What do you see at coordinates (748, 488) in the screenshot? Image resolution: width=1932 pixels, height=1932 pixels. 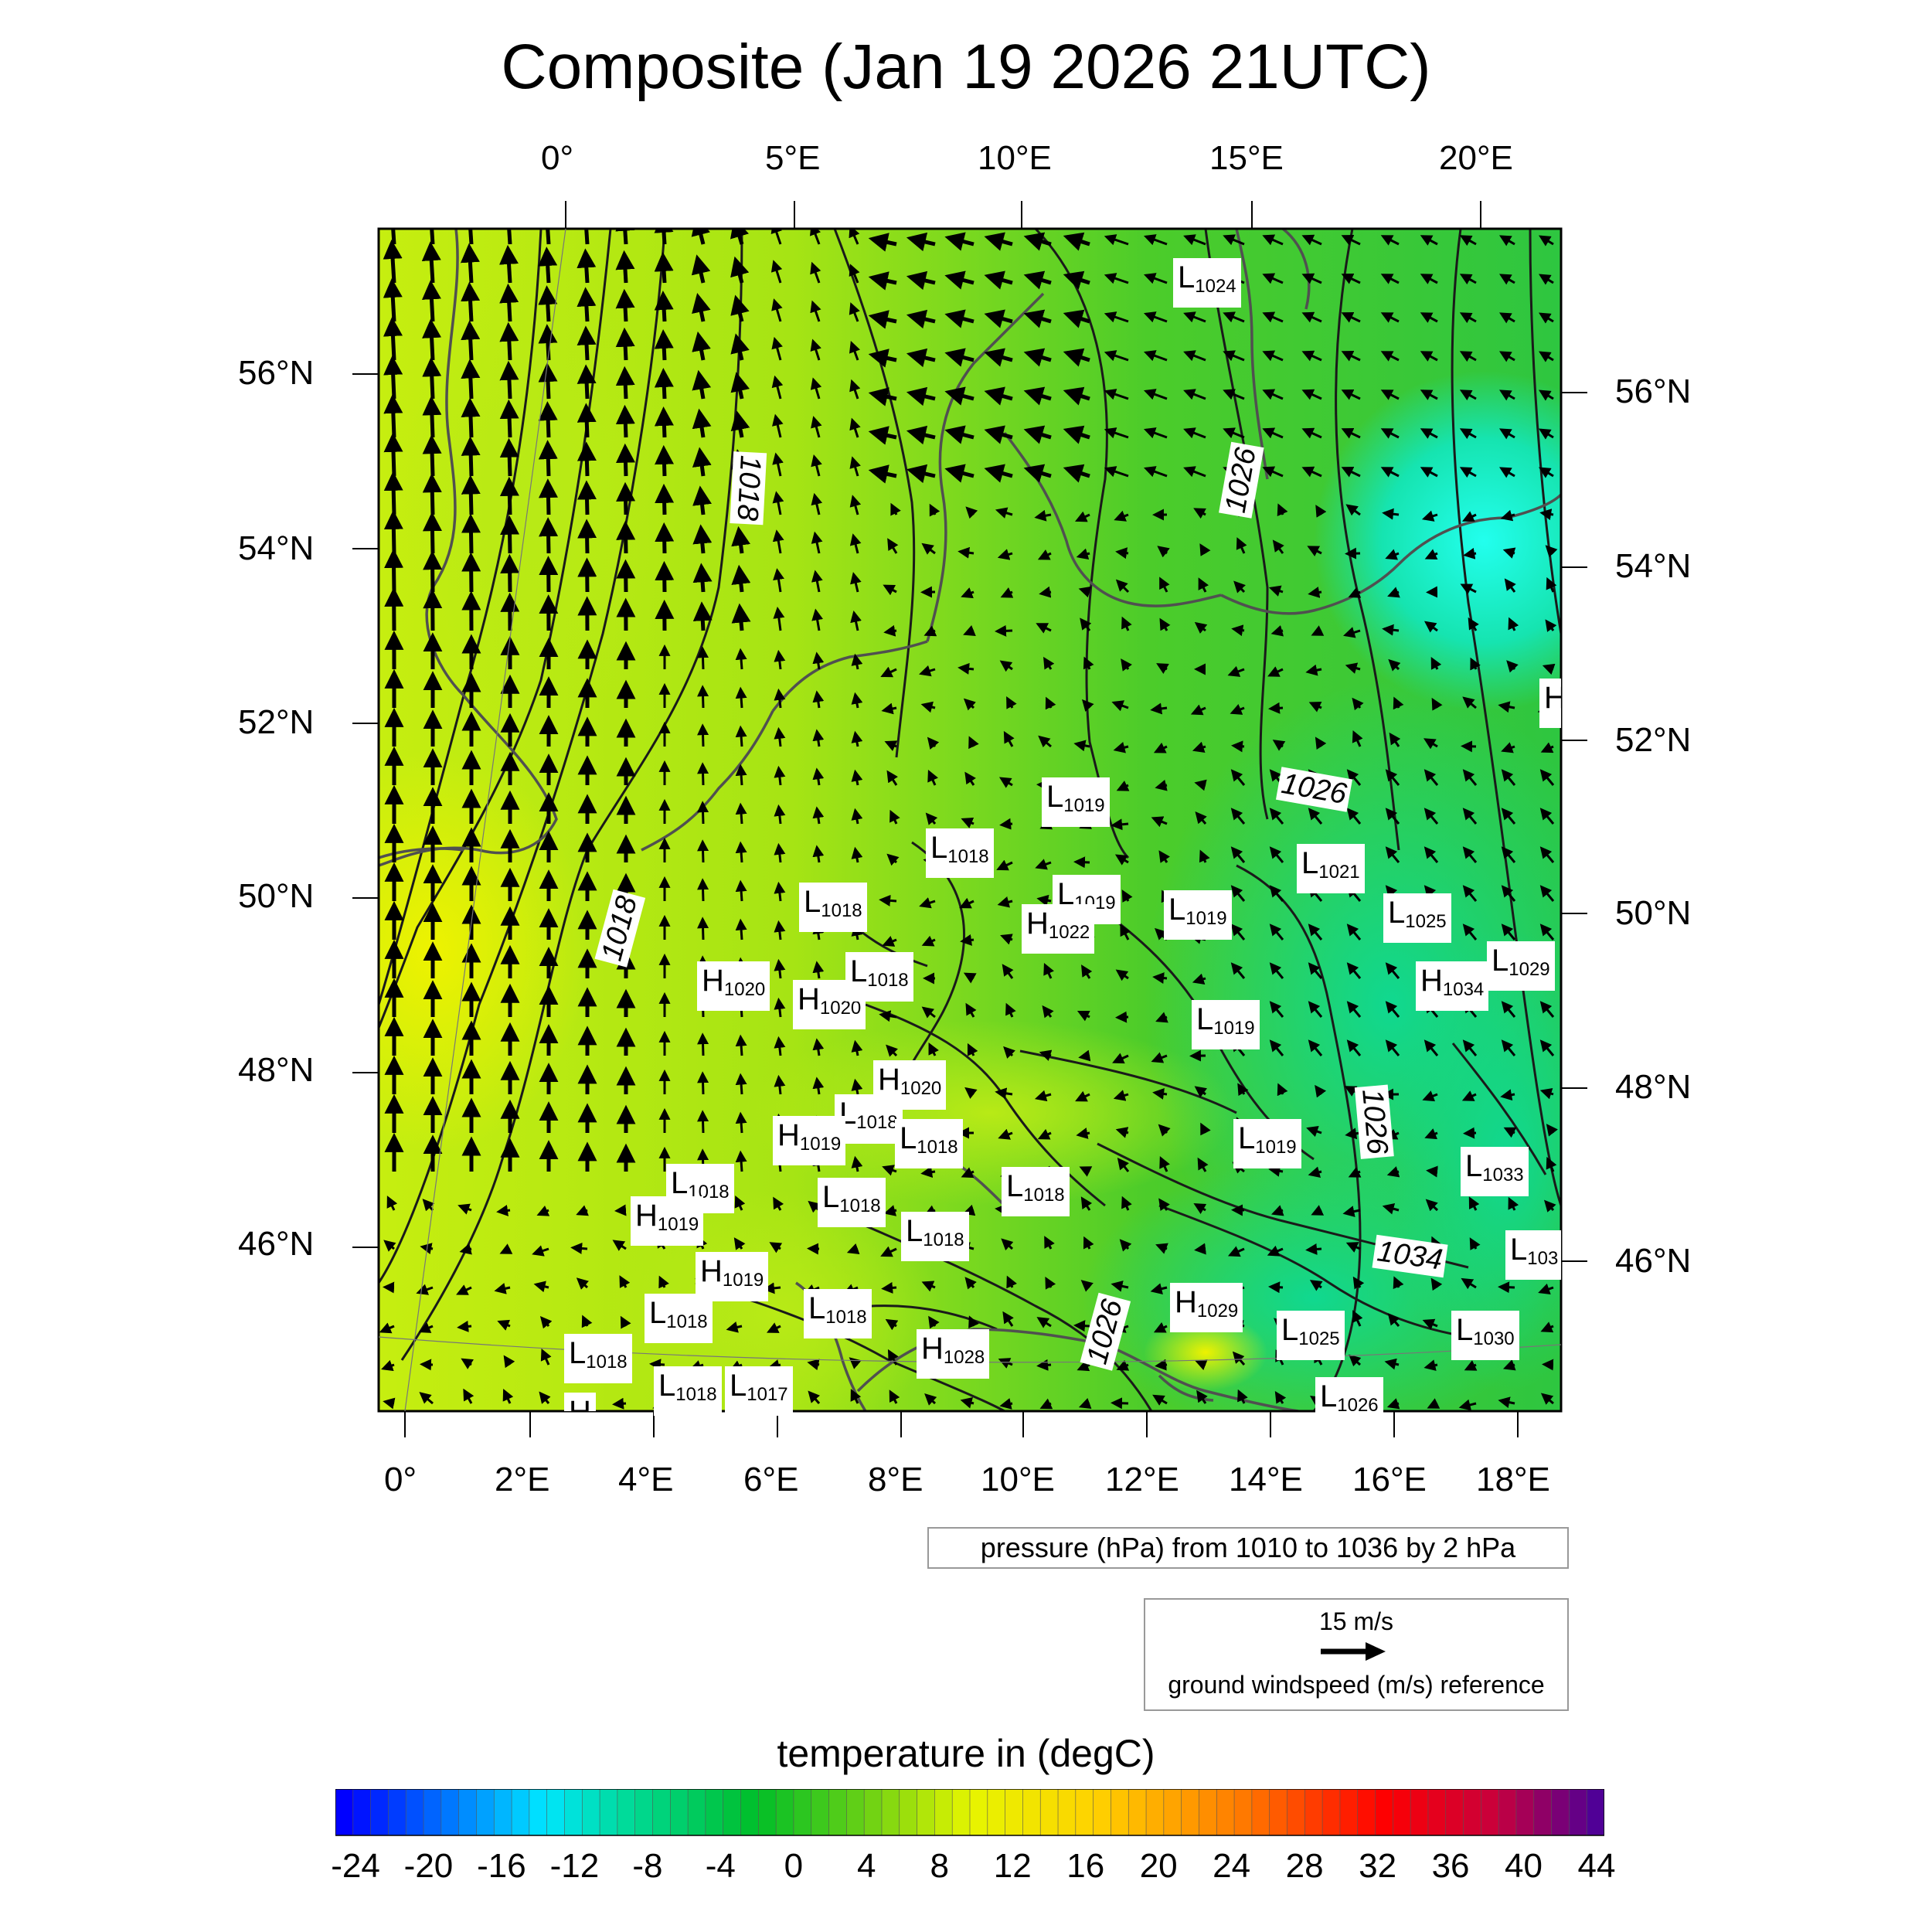 I see `contour-label: 1018` at bounding box center [748, 488].